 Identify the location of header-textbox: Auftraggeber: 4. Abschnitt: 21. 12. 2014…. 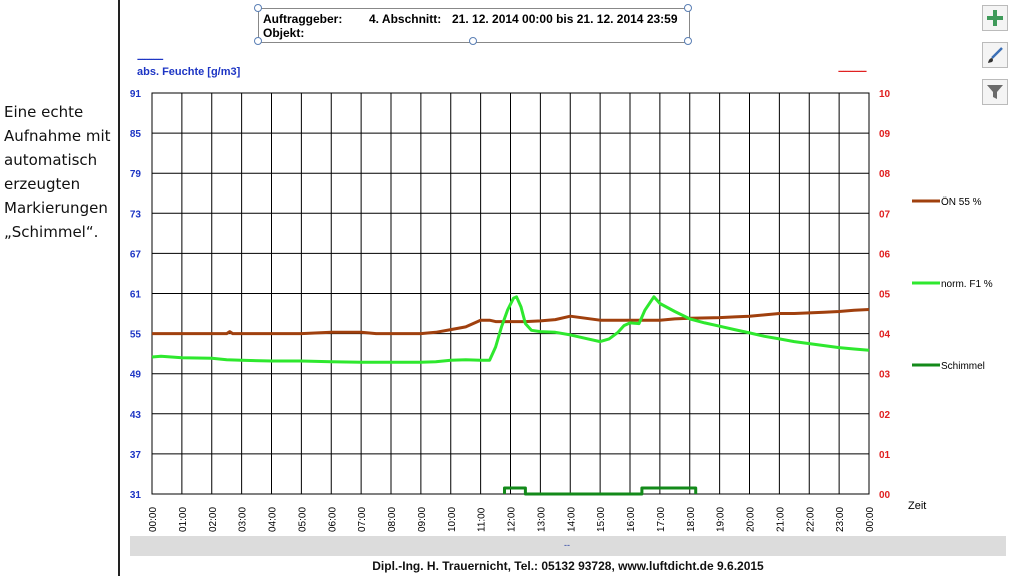
(474, 25).